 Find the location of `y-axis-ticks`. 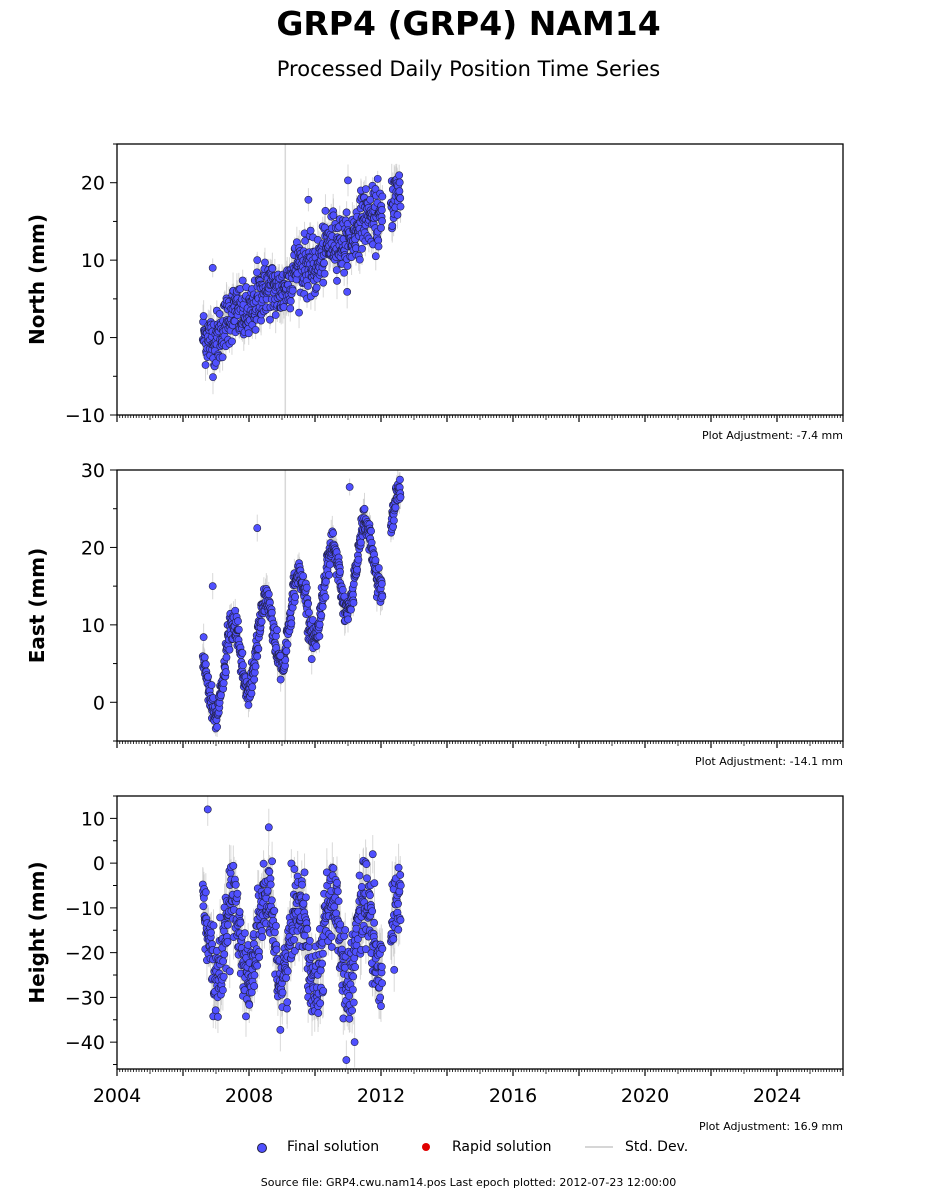

y-axis-ticks is located at coordinates (113, 279).